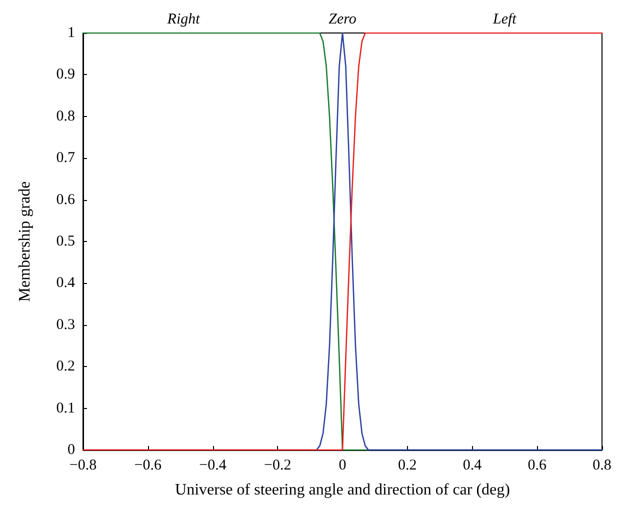  Describe the element at coordinates (65, 242) in the screenshot. I see `y-tick-label: 0.5` at that location.